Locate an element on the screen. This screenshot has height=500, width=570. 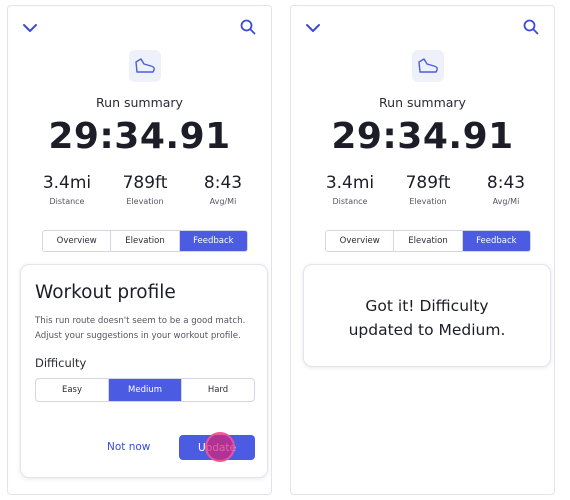
confirmation-message: Got it! Difficulty updated to Medium. is located at coordinates (427, 318).